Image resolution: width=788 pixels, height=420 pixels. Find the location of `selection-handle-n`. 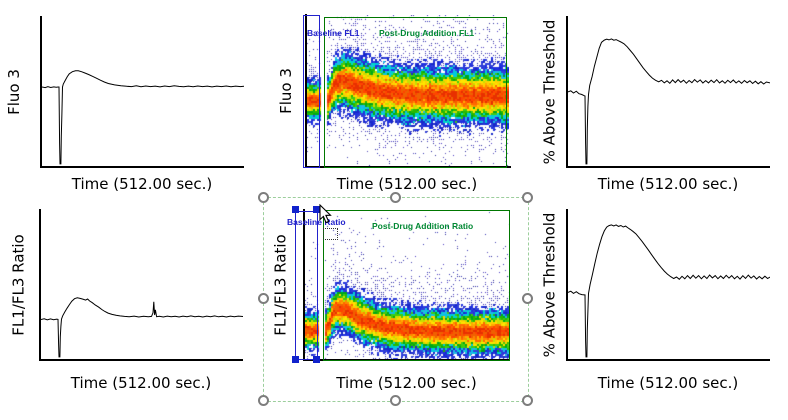

selection-handle-n is located at coordinates (395, 197).